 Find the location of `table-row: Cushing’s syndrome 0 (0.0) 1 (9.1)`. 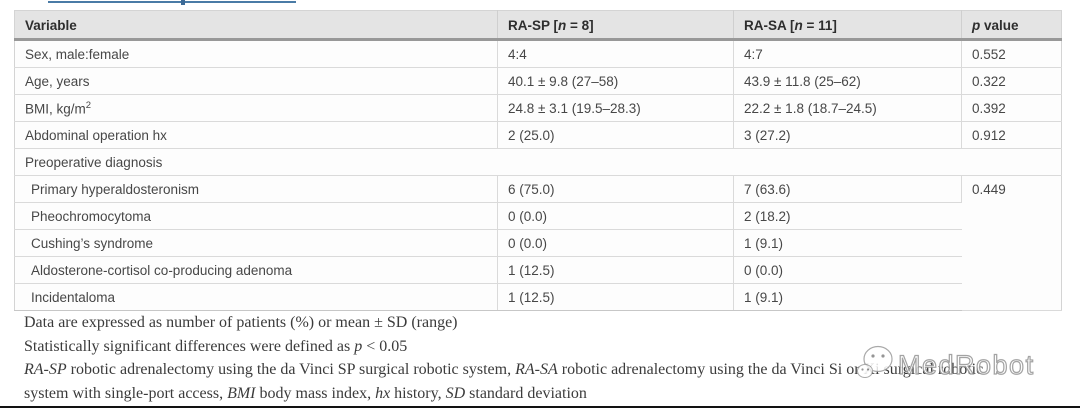

table-row: Cushing’s syndrome 0 (0.0) 1 (9.1) is located at coordinates (538, 243).